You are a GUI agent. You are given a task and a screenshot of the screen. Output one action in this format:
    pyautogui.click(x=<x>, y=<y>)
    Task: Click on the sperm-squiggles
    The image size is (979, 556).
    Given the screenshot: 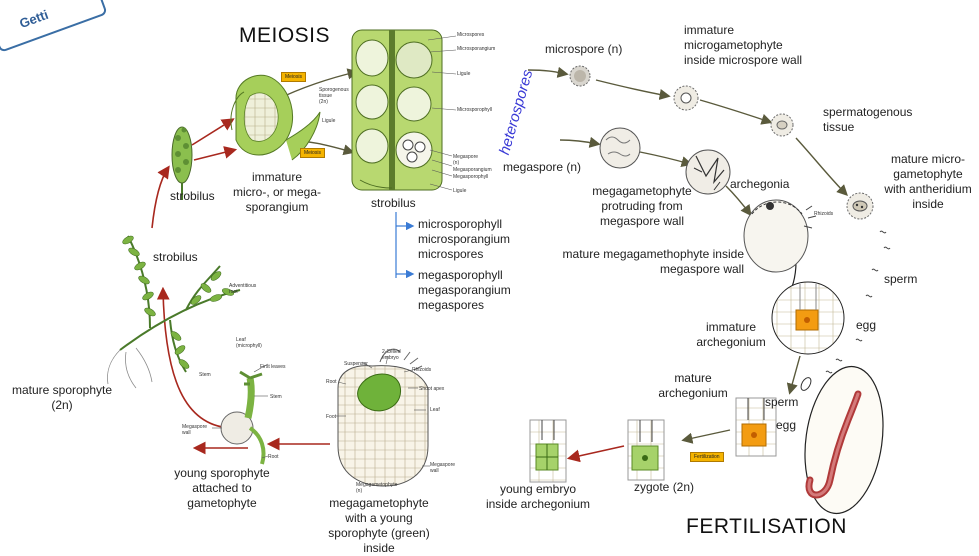 What is the action you would take?
    pyautogui.click(x=858, y=302)
    